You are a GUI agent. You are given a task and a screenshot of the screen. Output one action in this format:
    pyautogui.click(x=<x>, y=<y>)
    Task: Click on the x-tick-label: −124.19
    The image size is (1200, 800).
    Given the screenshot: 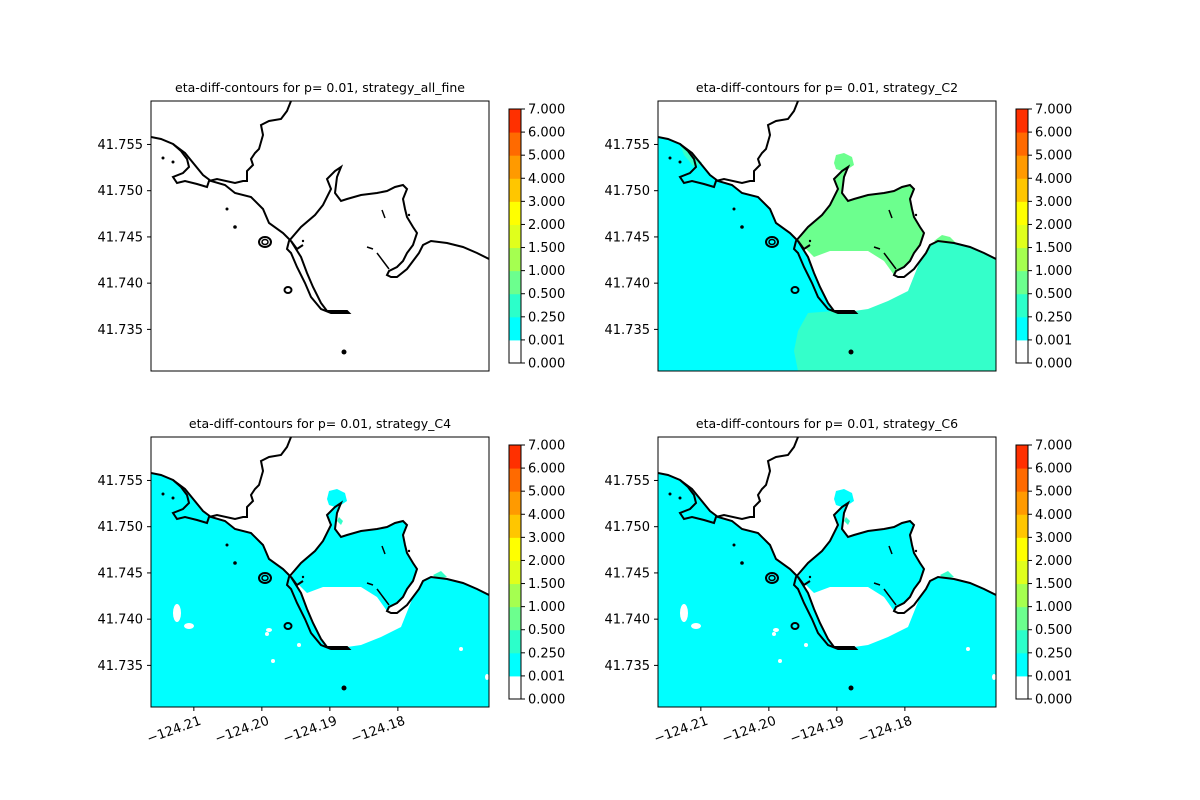 What is the action you would take?
    pyautogui.click(x=817, y=730)
    